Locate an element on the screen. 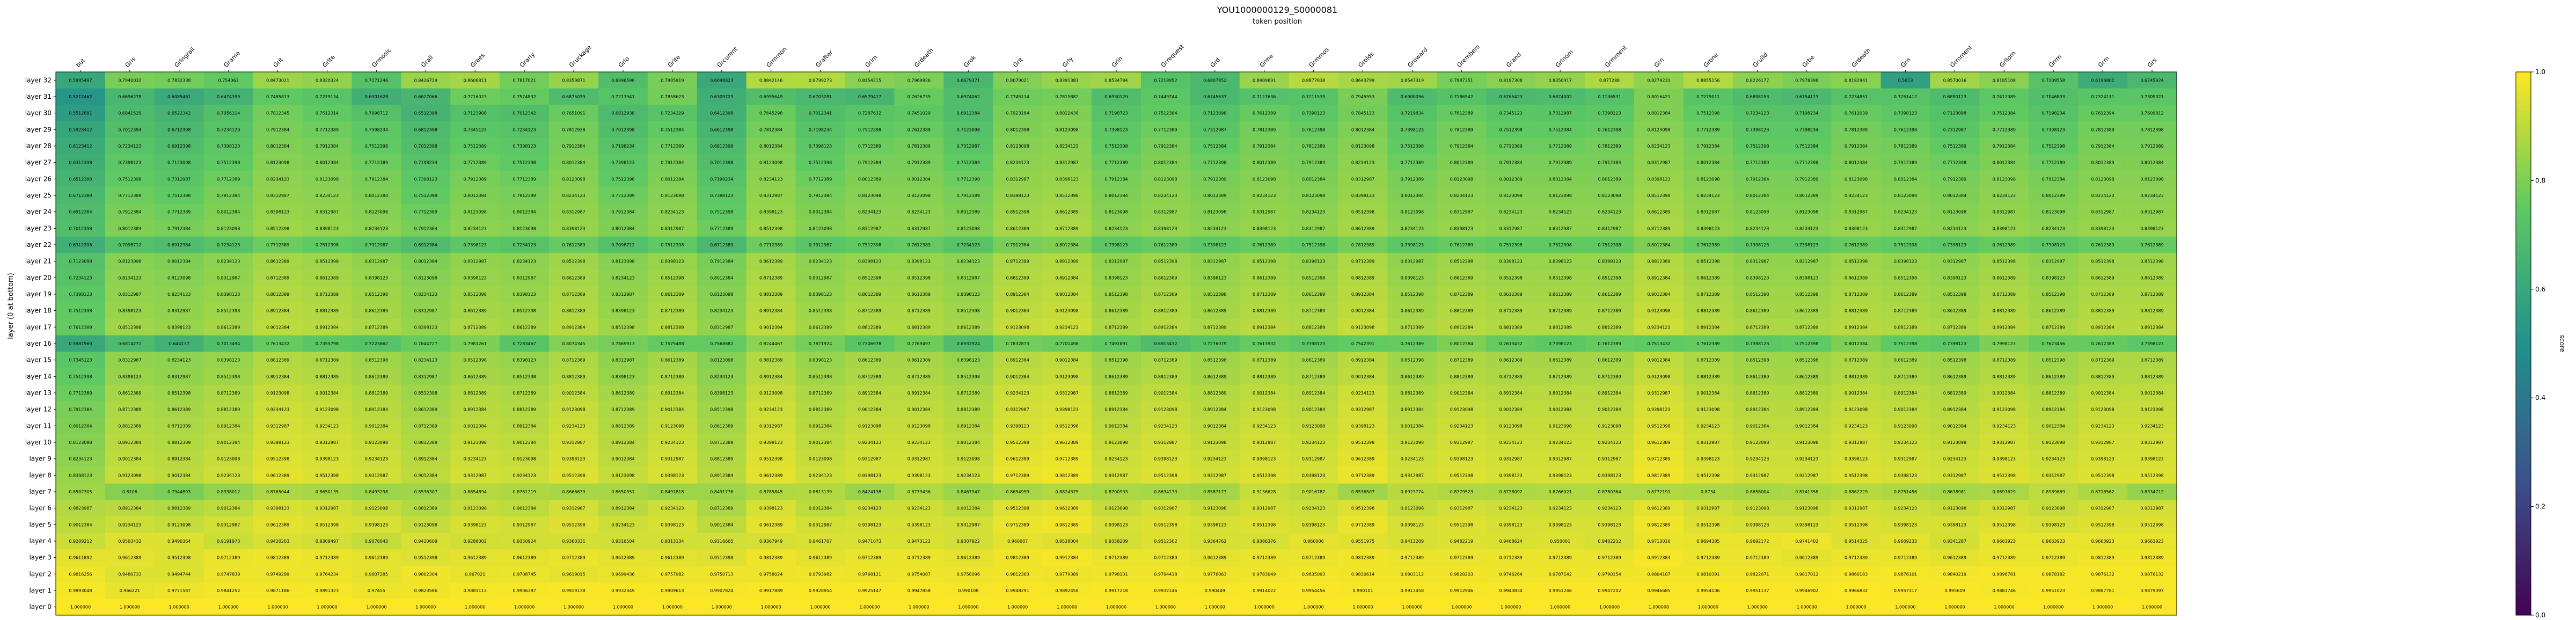 The image size is (2576, 620). cell-value-label: 0.9420609 is located at coordinates (425, 541).